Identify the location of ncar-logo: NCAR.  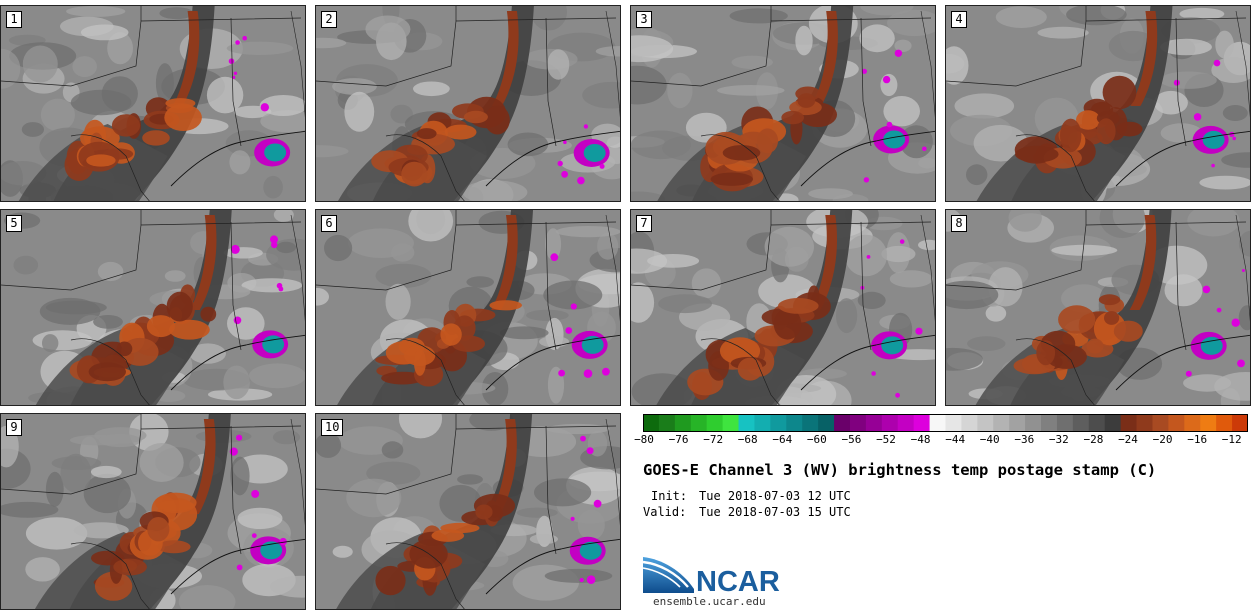
(711, 577).